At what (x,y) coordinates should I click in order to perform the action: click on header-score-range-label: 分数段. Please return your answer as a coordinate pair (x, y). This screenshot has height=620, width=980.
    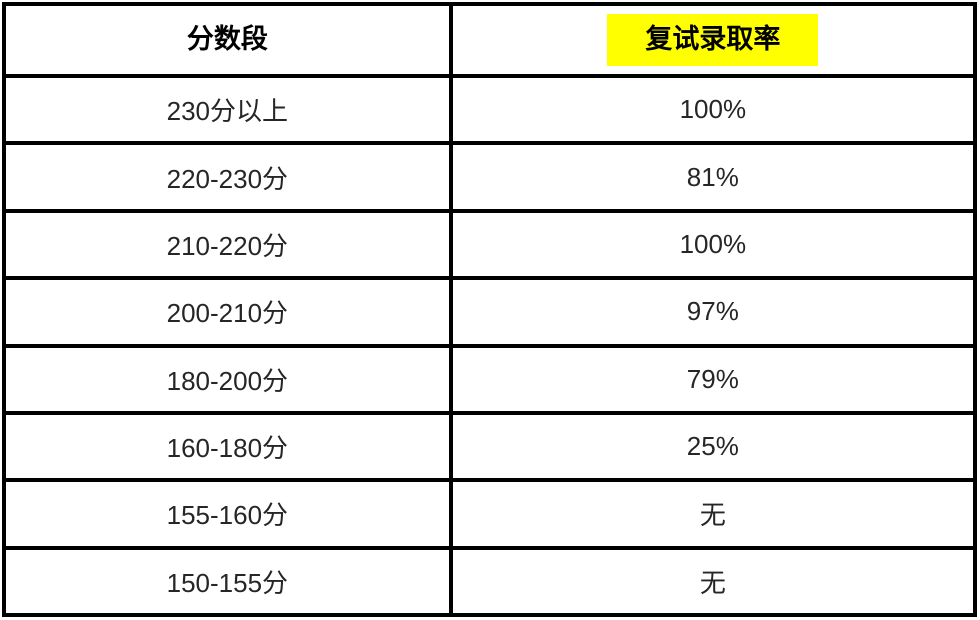
    Looking at the image, I should click on (227, 39).